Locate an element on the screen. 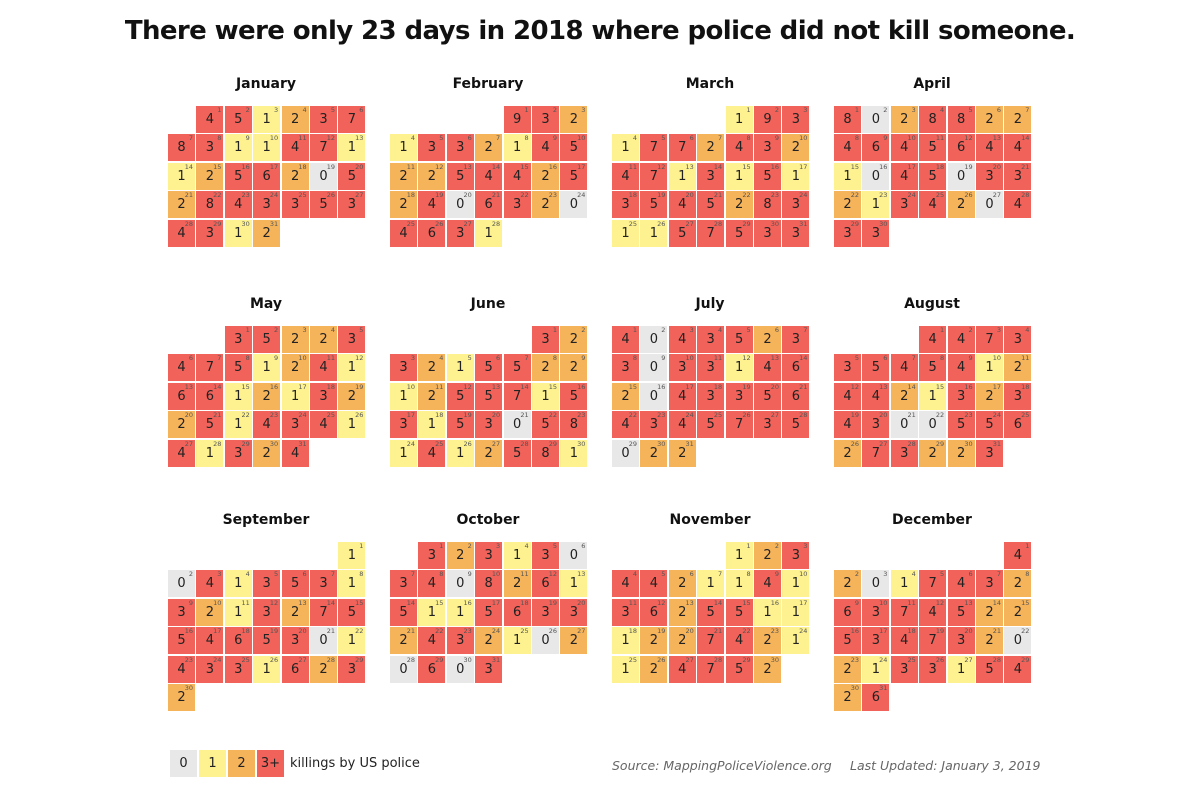 The height and width of the screenshot is (792, 1200). day-number: 16 is located at coordinates (854, 631).